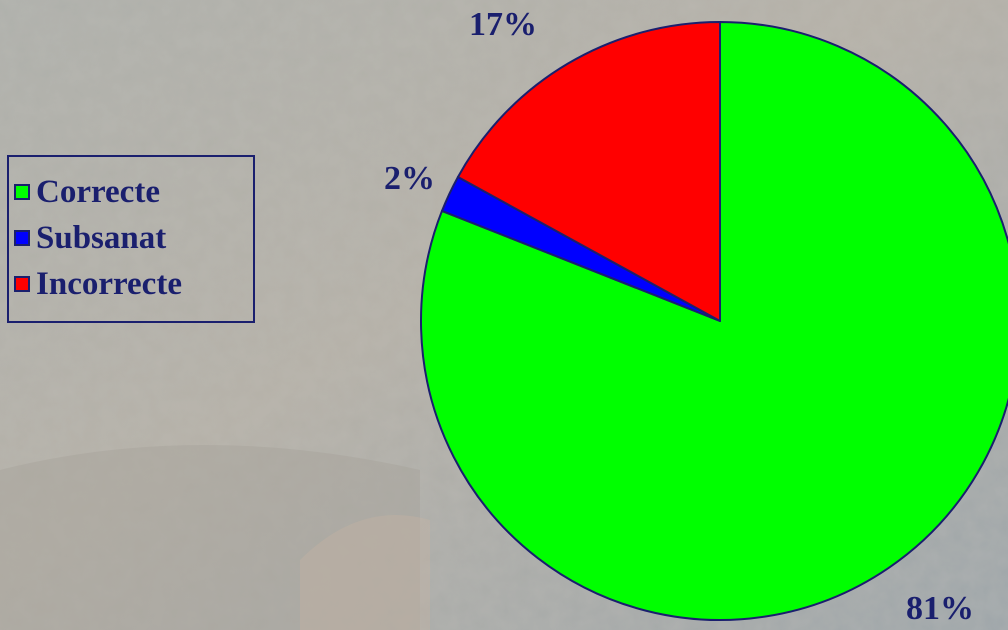 Image resolution: width=1008 pixels, height=630 pixels. Describe the element at coordinates (22, 284) in the screenshot. I see `legend-swatch-incorrecte` at that location.